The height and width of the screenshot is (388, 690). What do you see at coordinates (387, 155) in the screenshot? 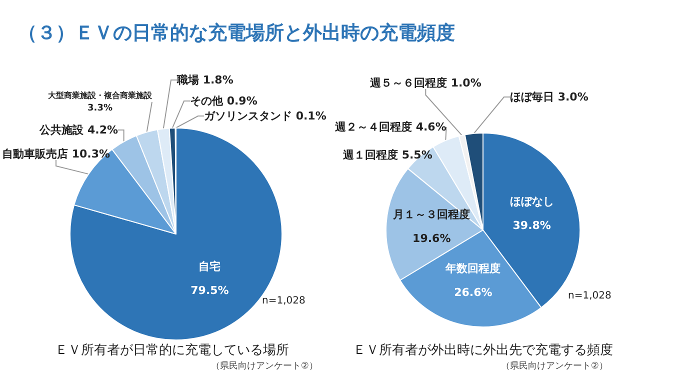
I see `slice-label: 週１回程度 5.5%` at bounding box center [387, 155].